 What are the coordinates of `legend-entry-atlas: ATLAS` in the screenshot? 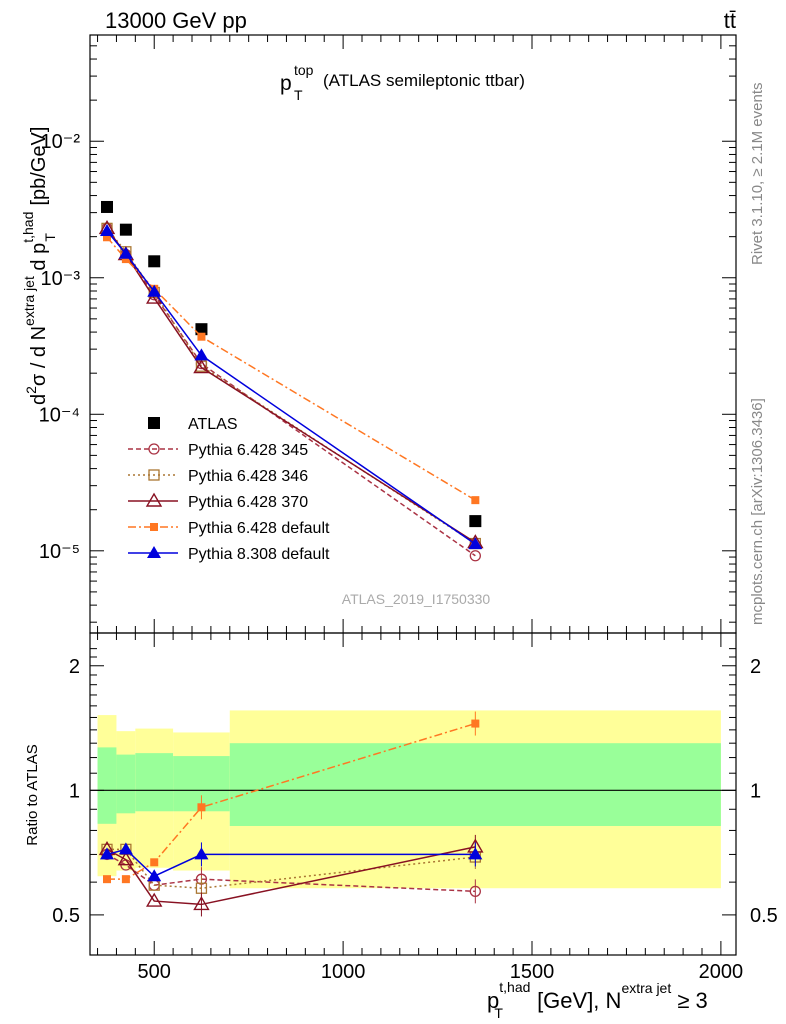 It's located at (193, 424).